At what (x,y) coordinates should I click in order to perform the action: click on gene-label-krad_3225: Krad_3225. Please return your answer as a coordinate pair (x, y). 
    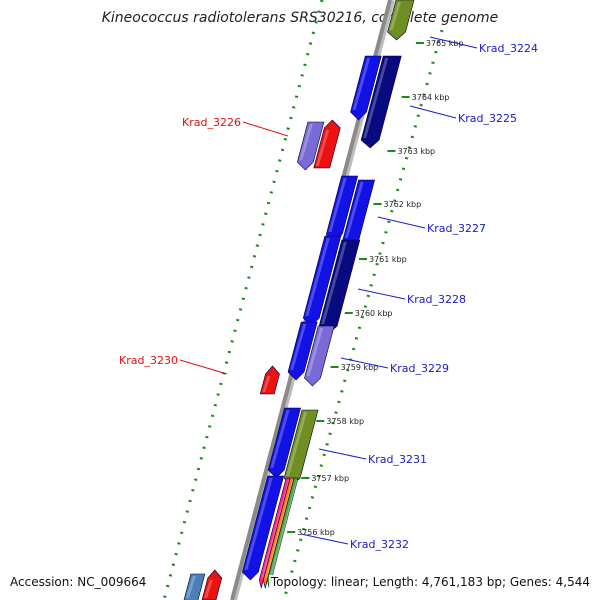
    Looking at the image, I should click on (487, 118).